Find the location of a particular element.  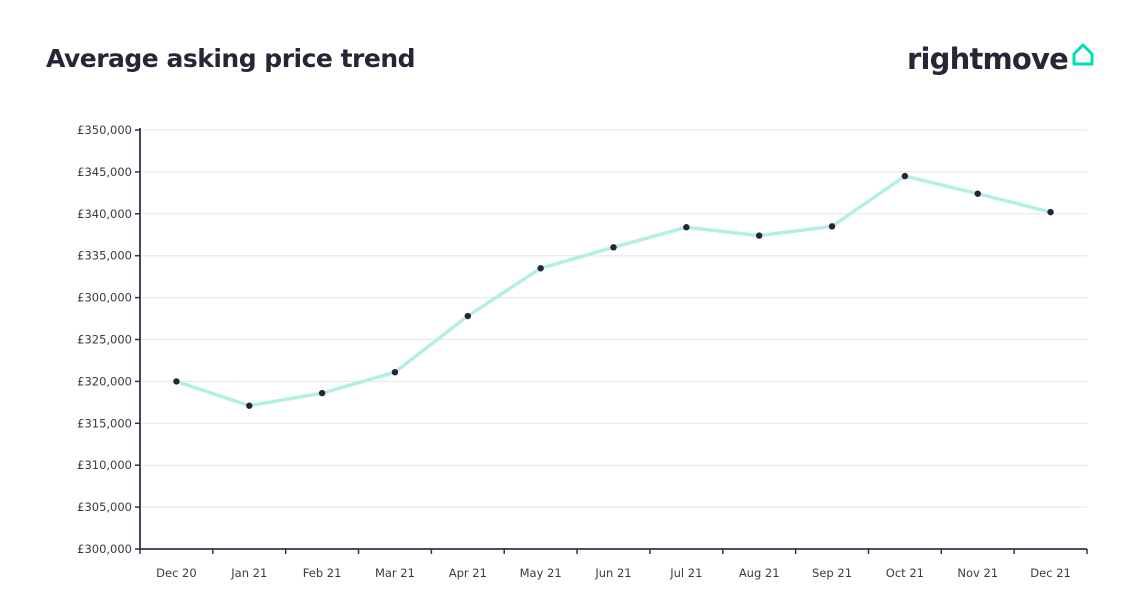

x-tick-label: Jul 21 is located at coordinates (685, 573).